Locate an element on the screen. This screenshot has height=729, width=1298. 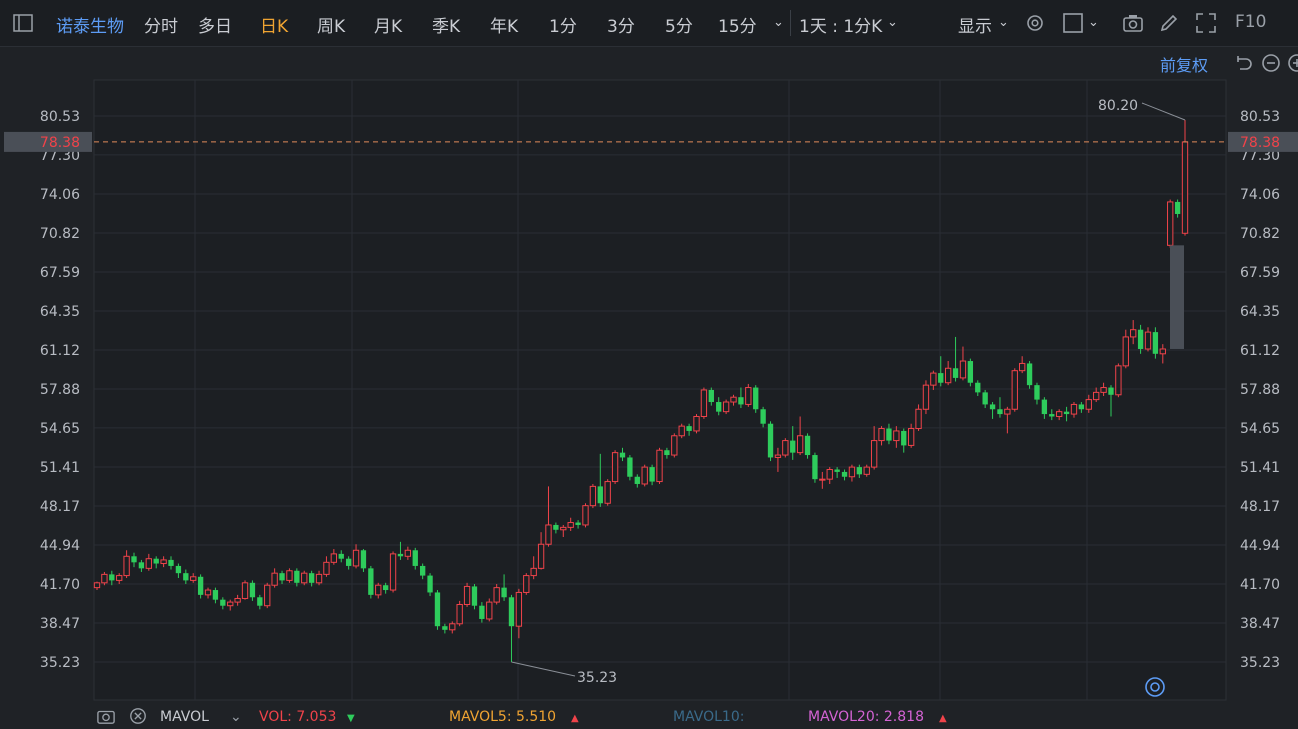
tab-quarterly-k: 季K is located at coordinates (446, 27).